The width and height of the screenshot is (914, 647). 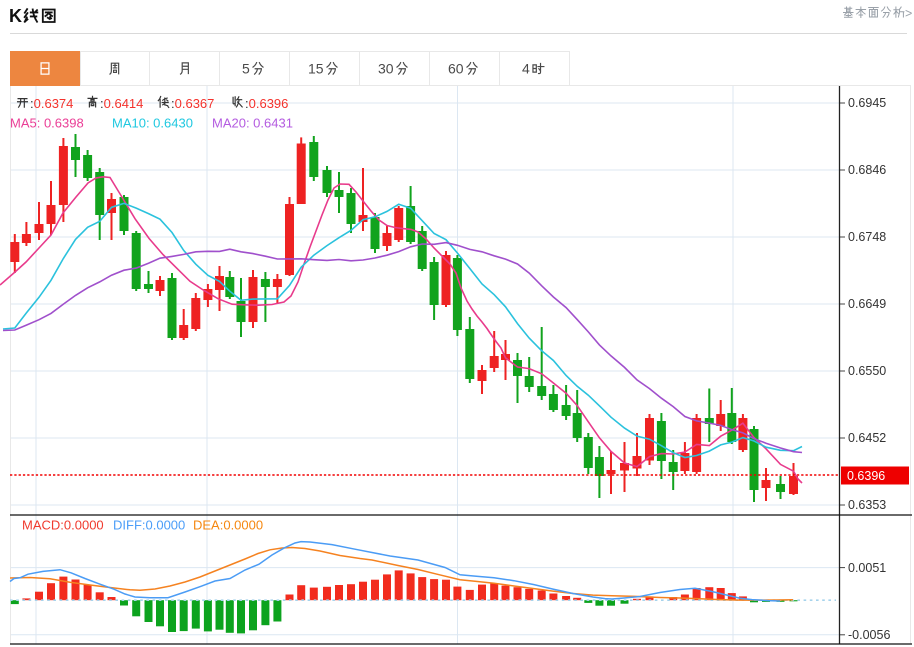 What do you see at coordinates (15, 16) in the screenshot?
I see `svg-text: K` at bounding box center [15, 16].